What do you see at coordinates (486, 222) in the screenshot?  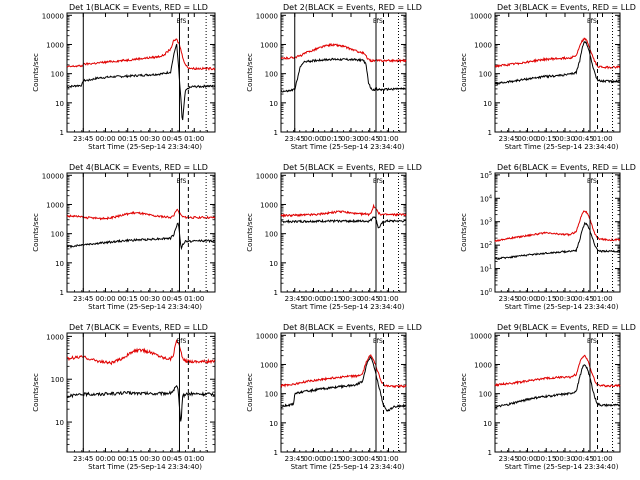 I see `y-tick-label: 10³` at bounding box center [486, 222].